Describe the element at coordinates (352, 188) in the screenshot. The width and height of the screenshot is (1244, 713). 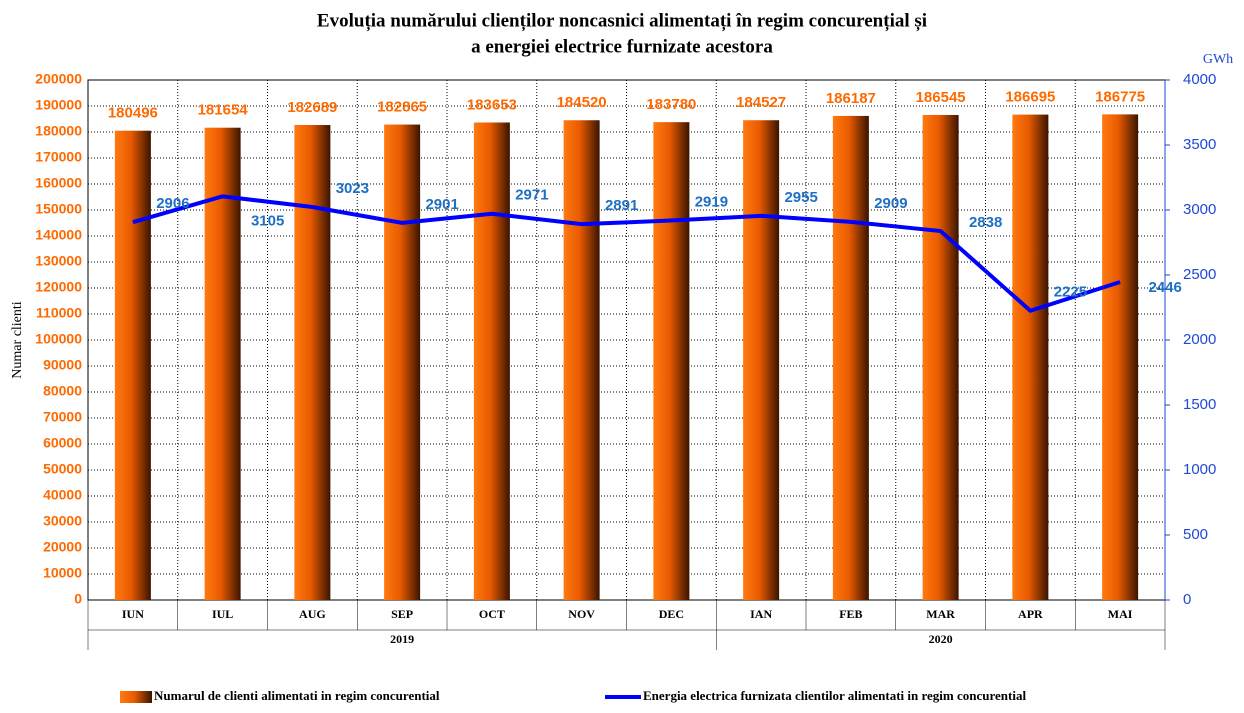
I see `value-label: 3023` at that location.